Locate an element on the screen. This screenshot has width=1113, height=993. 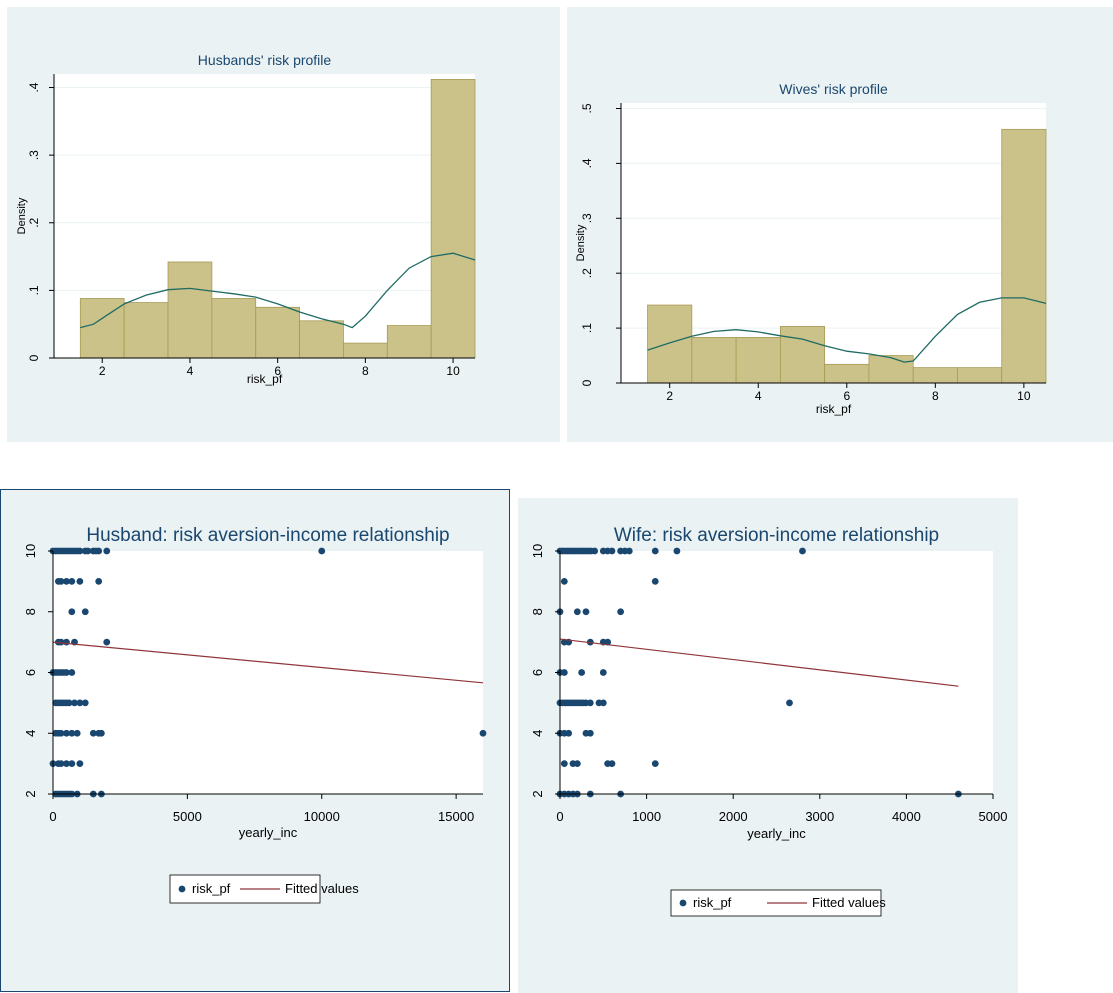
x-axis-label: risk_pf is located at coordinates (265, 379).